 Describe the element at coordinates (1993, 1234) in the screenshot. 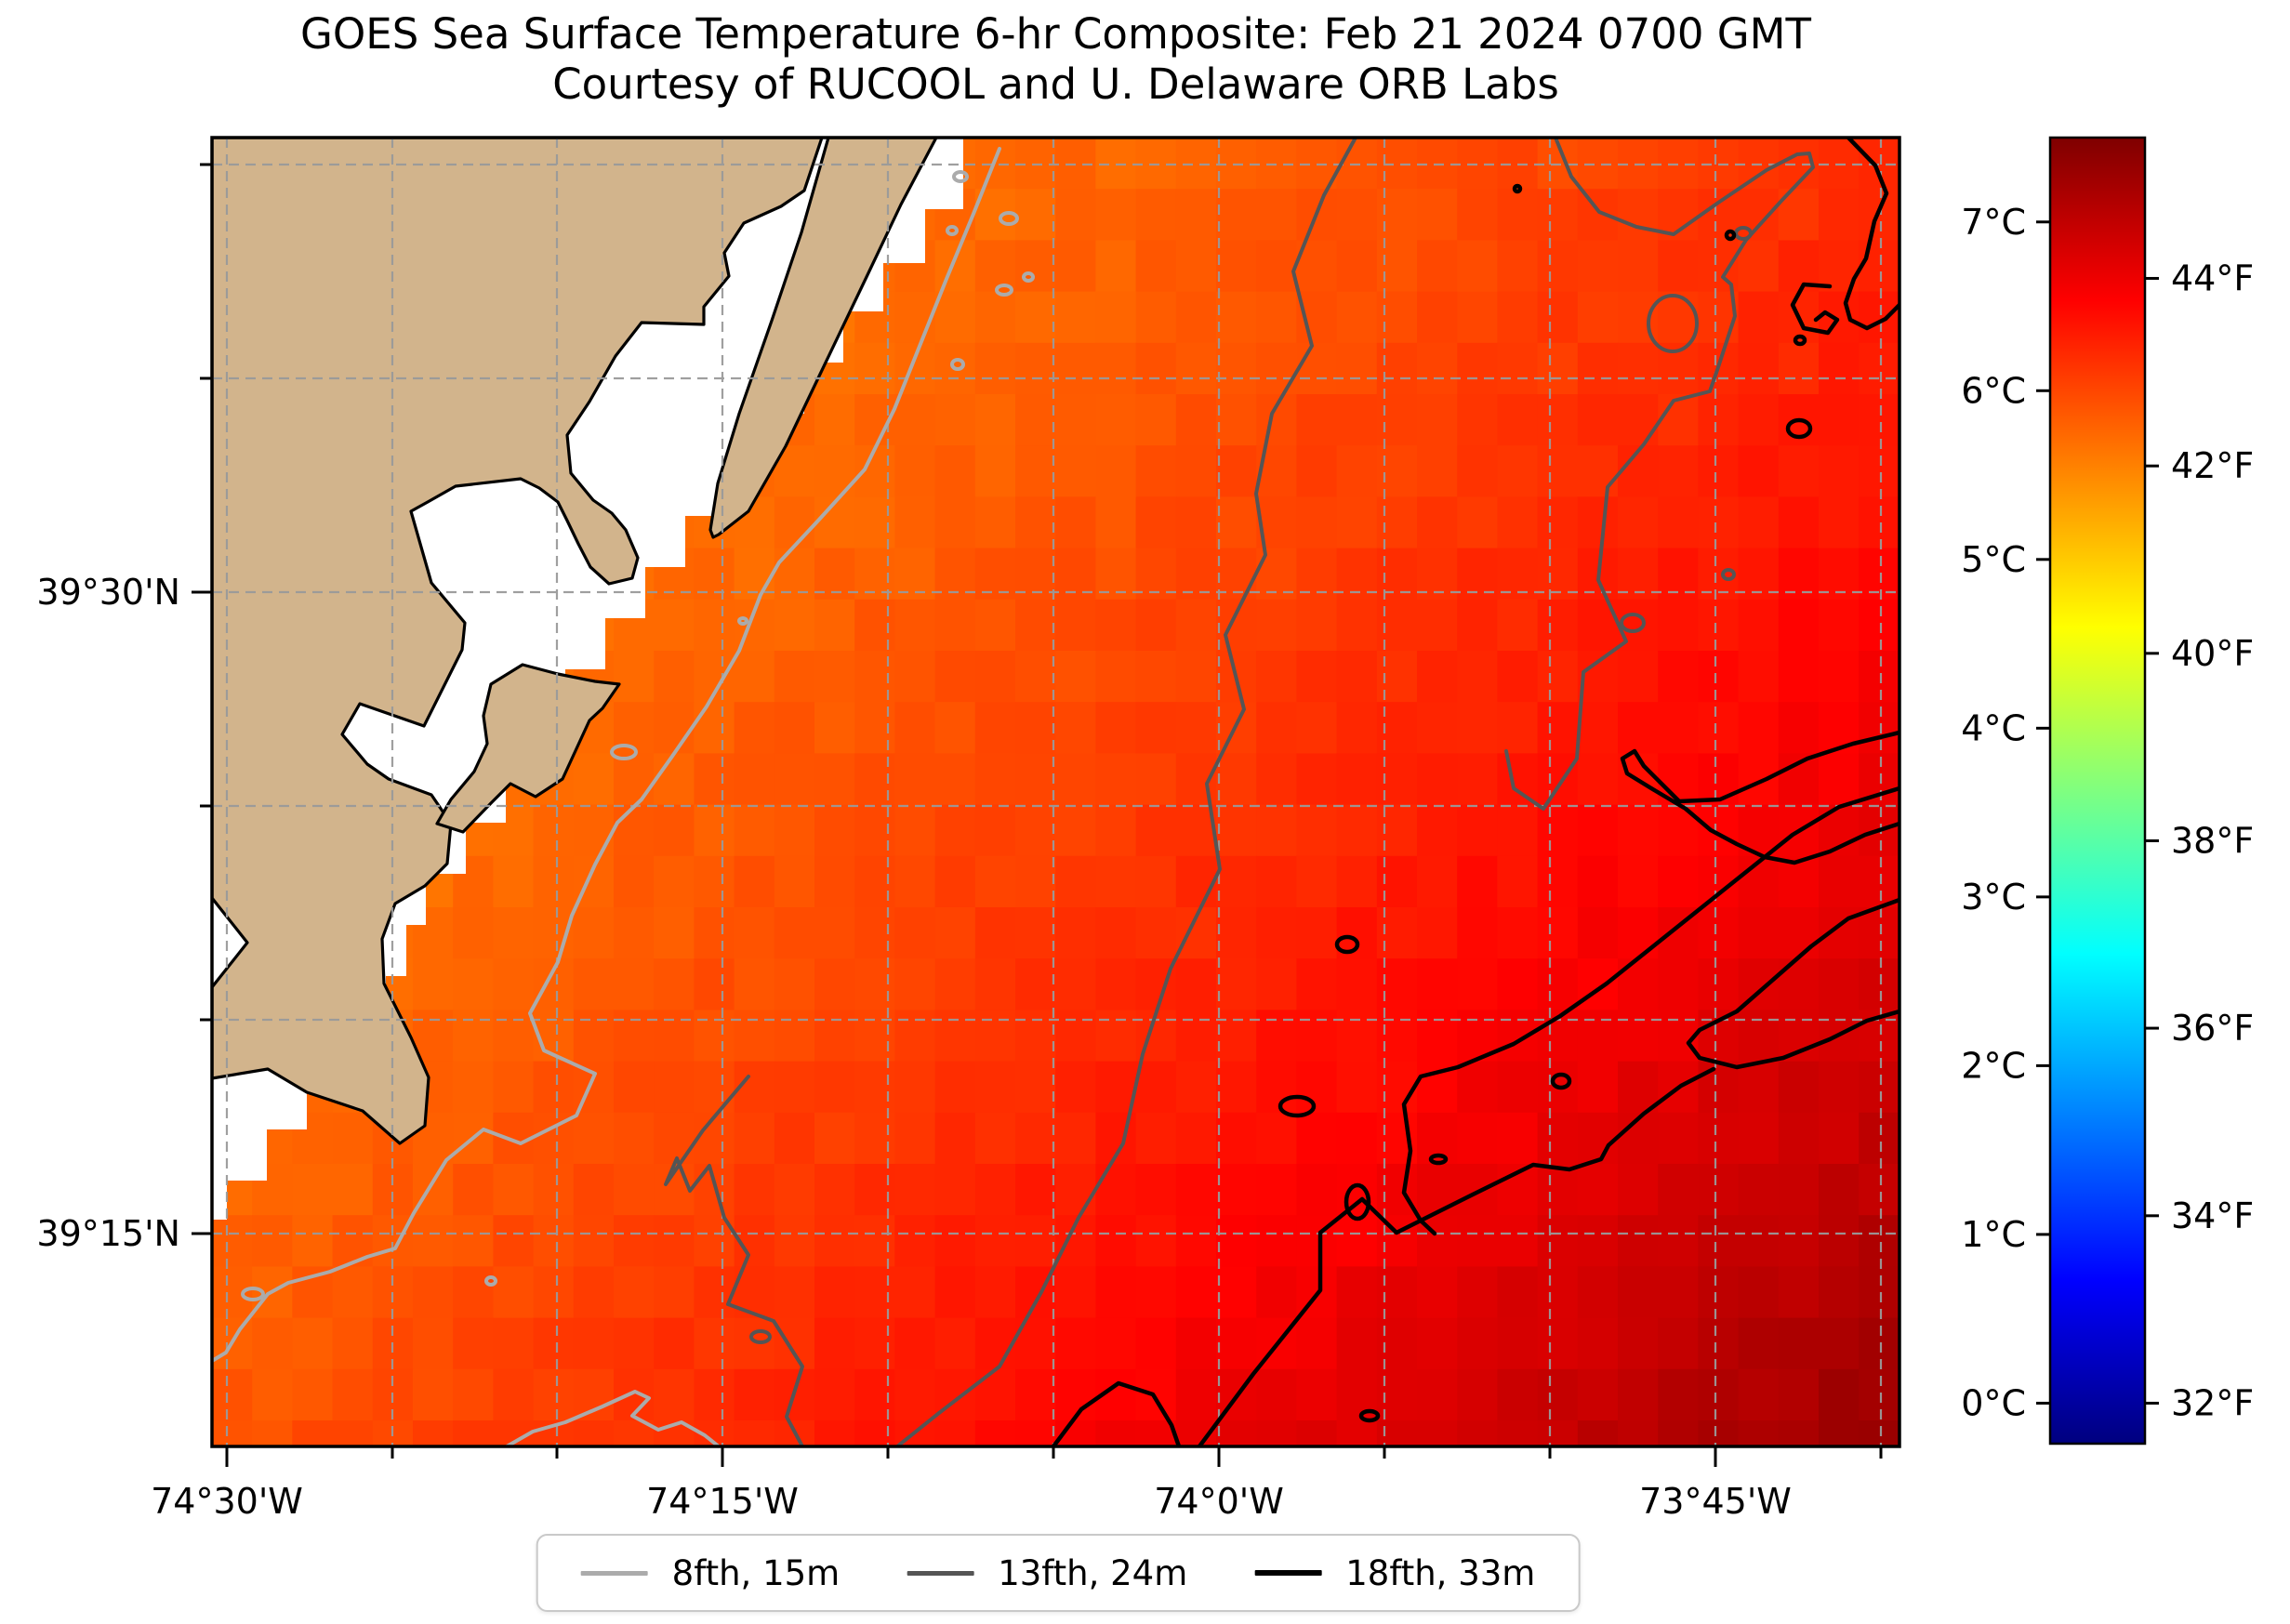

I see `colorbar-label-celsius: 1°C` at that location.